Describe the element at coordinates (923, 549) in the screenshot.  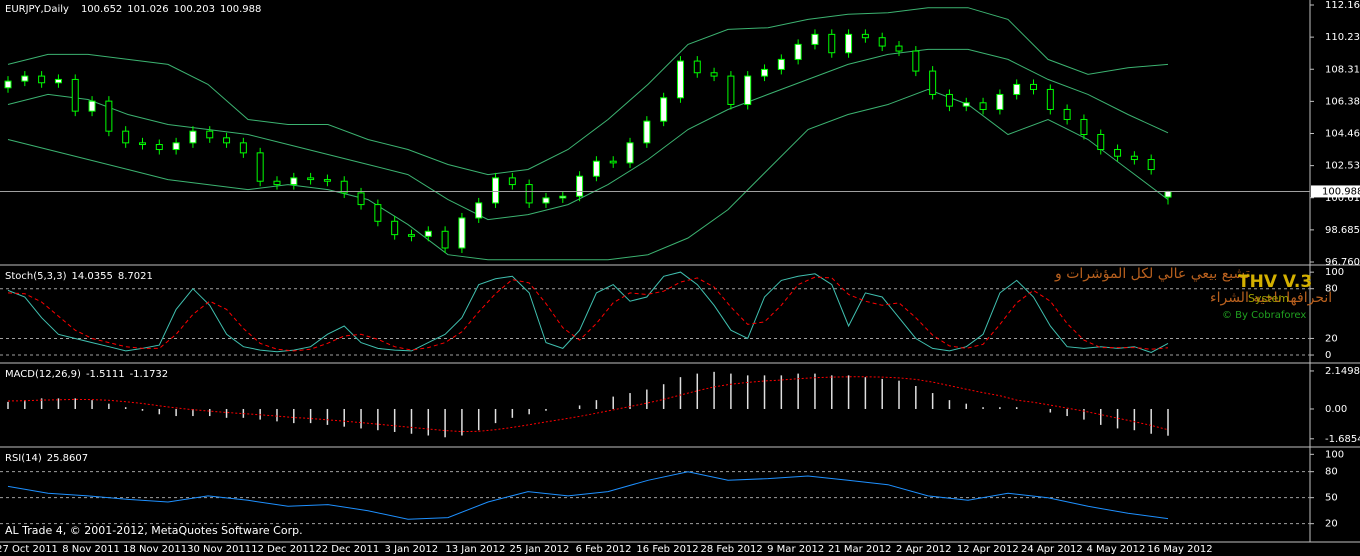
I see `x-tick-label: 2 Apr 2012` at that location.